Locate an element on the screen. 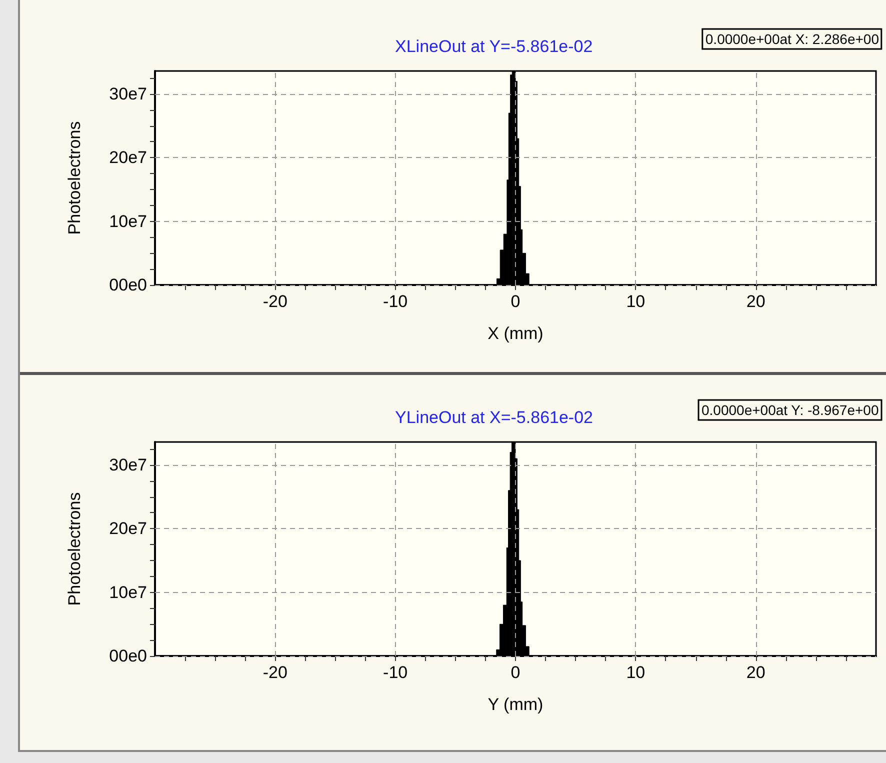  x-axis-title: Y (mm) is located at coordinates (516, 704).